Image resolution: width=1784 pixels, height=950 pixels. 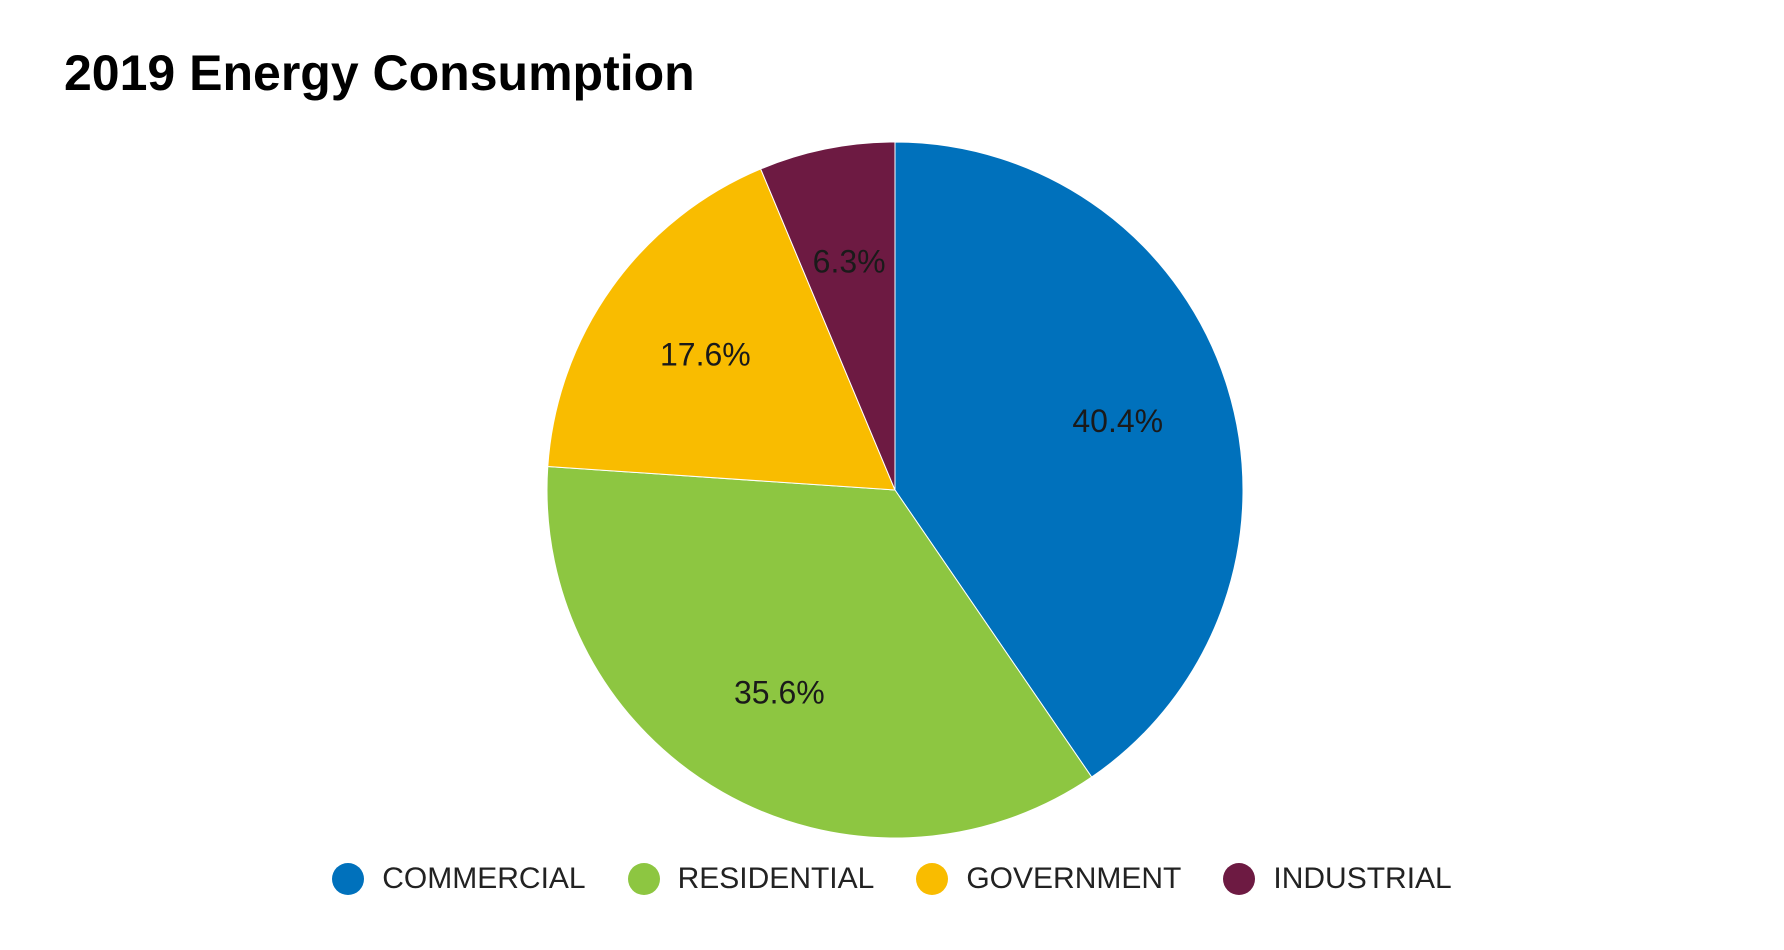 I want to click on data-label-government: 17.6%, so click(x=705, y=354).